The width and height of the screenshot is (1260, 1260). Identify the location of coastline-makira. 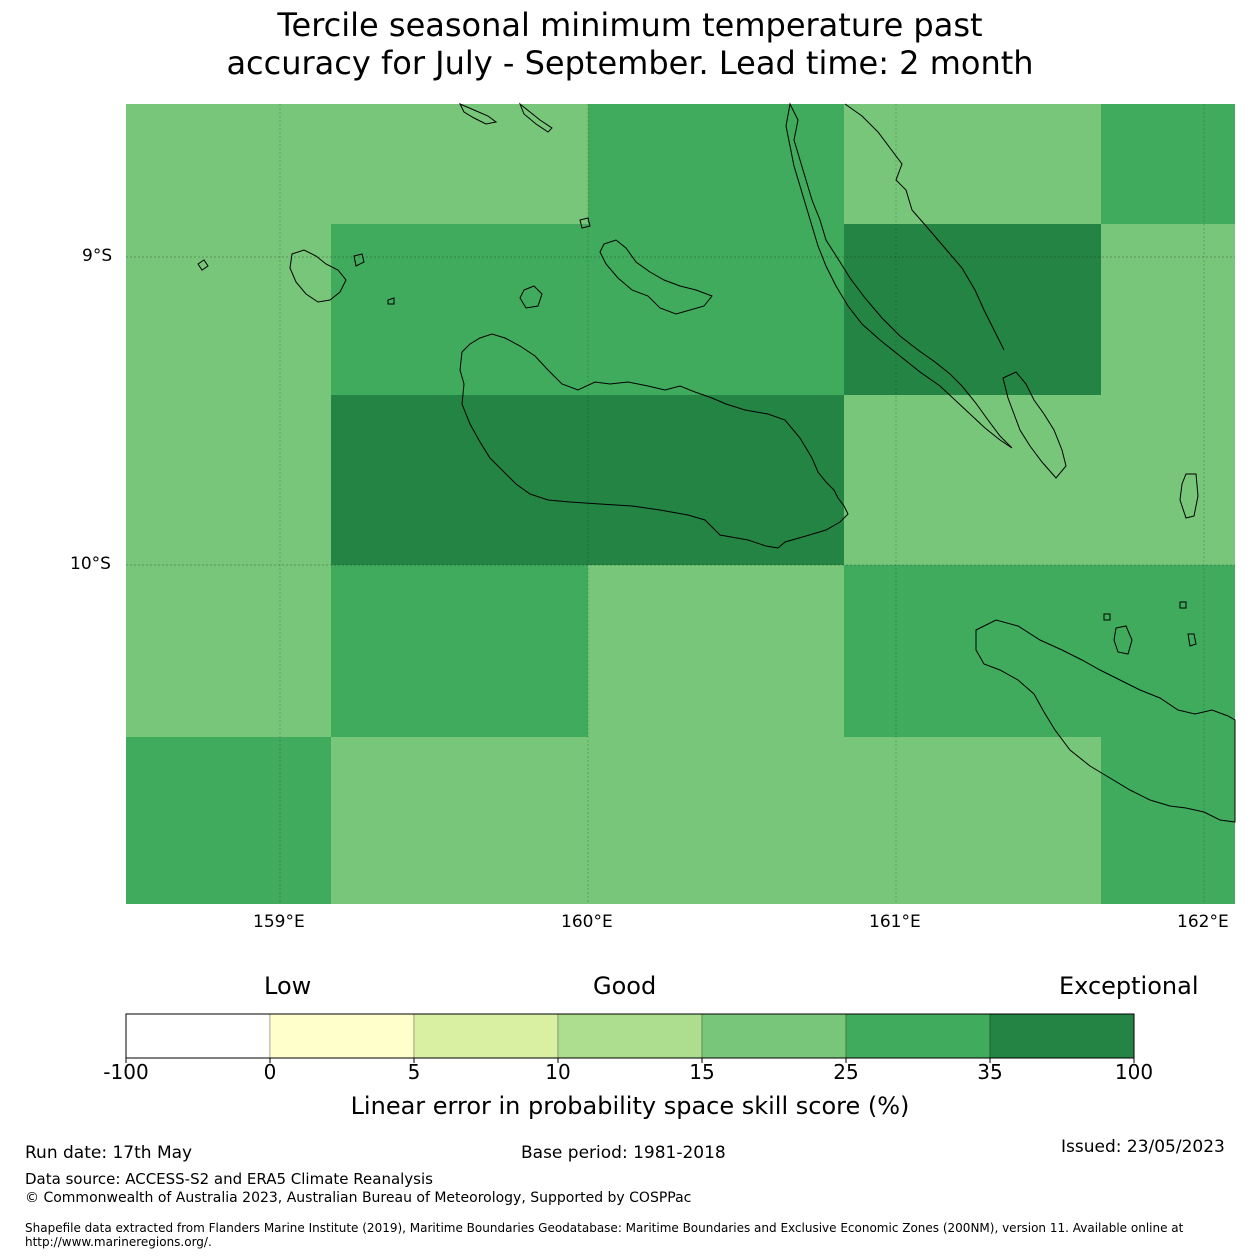
(1105, 721).